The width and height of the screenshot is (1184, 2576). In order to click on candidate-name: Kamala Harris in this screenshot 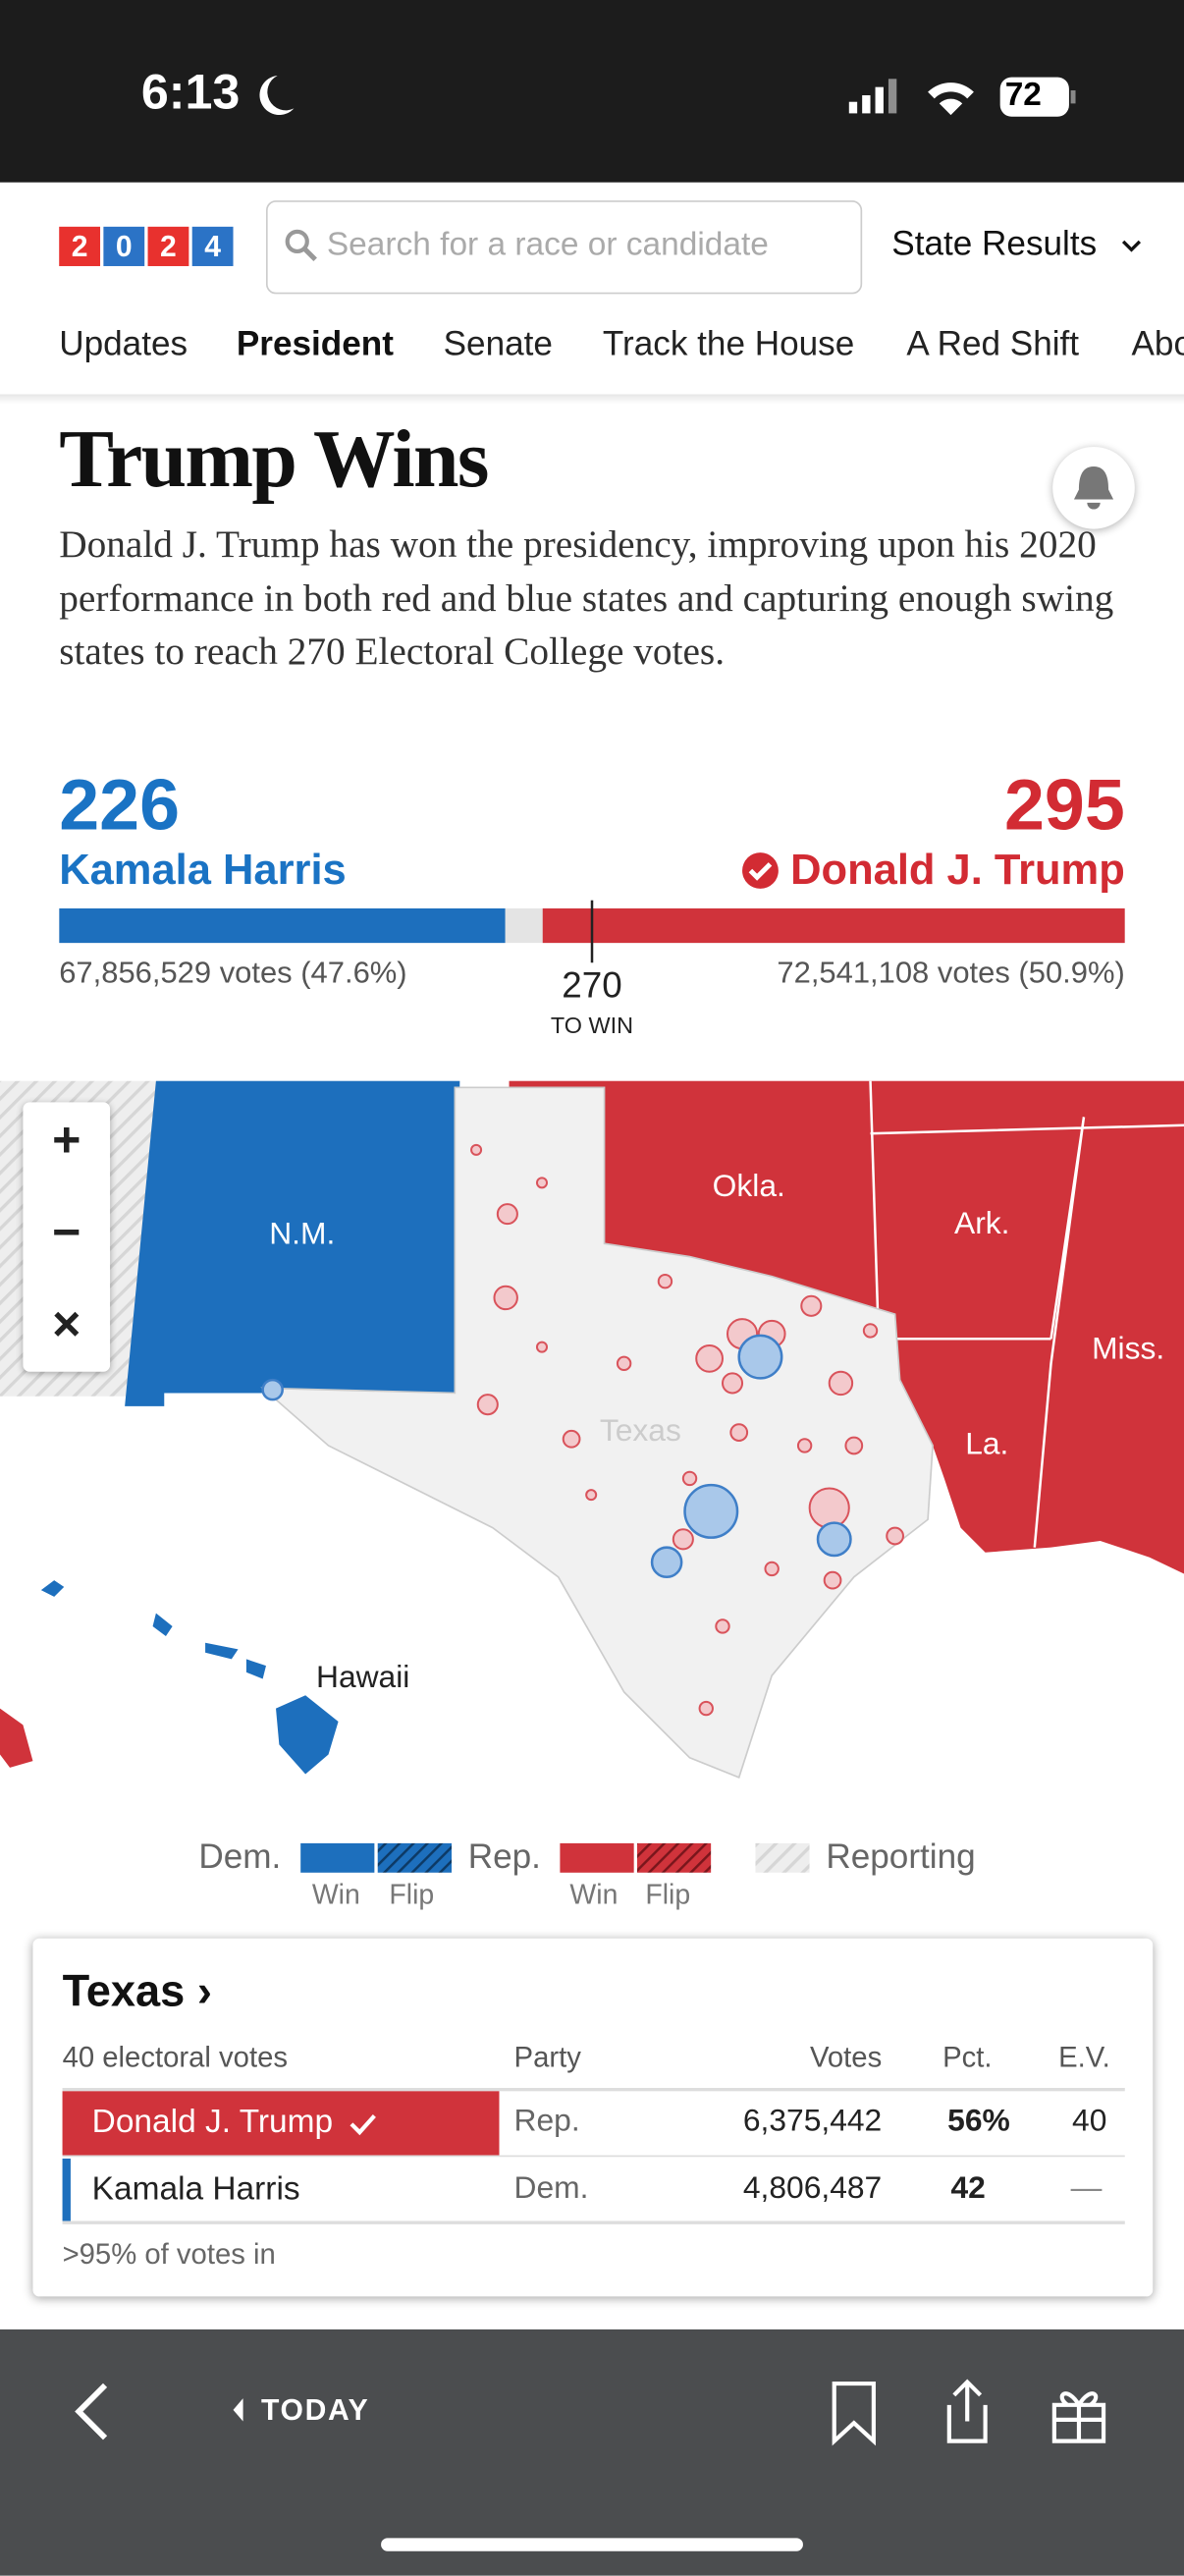, I will do `click(195, 2190)`.